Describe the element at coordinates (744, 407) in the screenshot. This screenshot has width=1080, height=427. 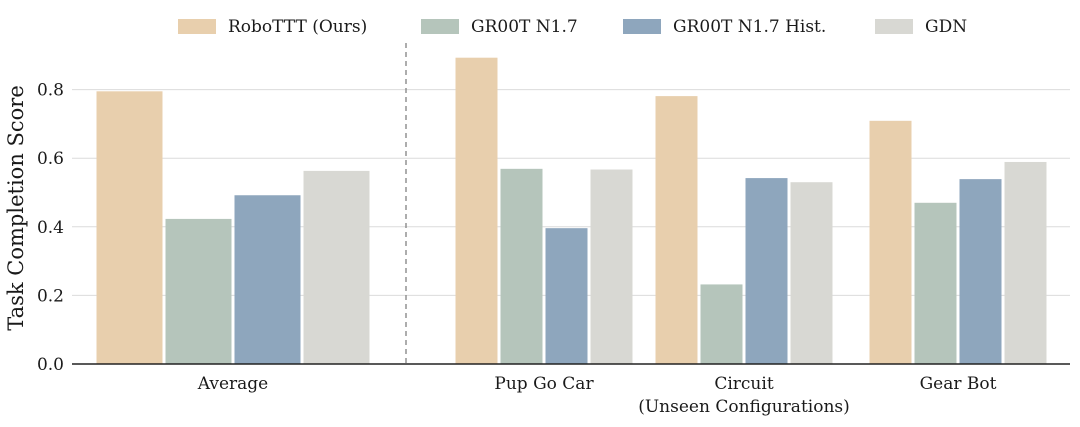
I see `x-tick-sublabel: (Unseen Configurations)` at that location.